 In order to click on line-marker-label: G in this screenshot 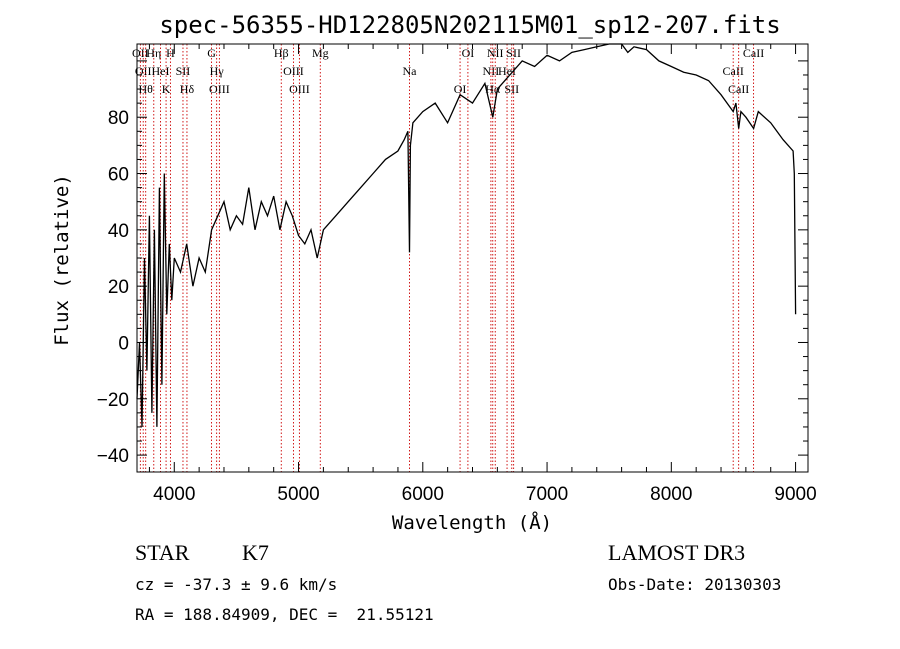, I will do `click(211, 53)`.